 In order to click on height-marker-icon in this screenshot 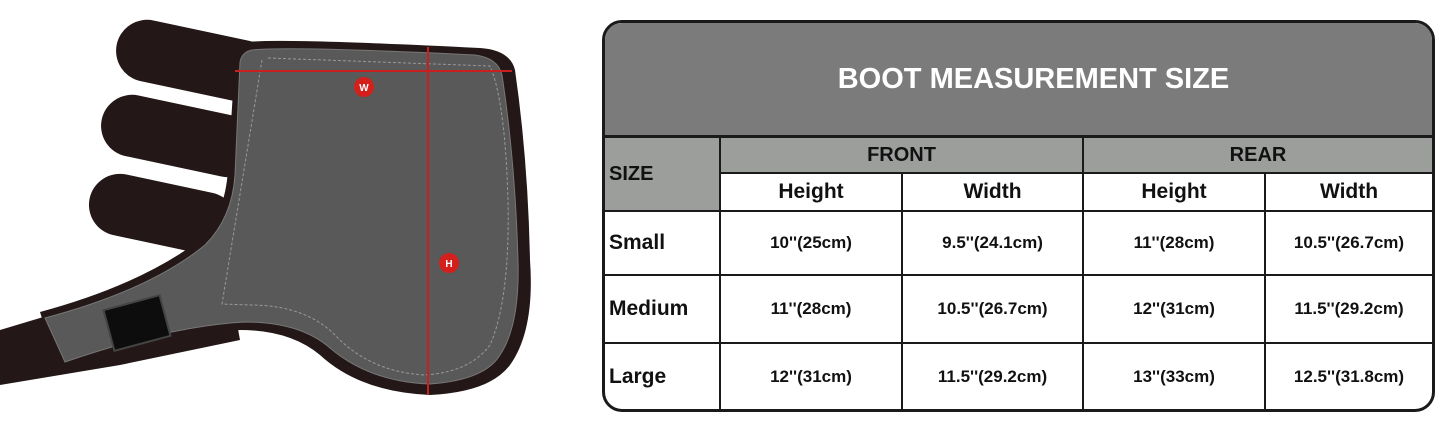, I will do `click(449, 263)`.